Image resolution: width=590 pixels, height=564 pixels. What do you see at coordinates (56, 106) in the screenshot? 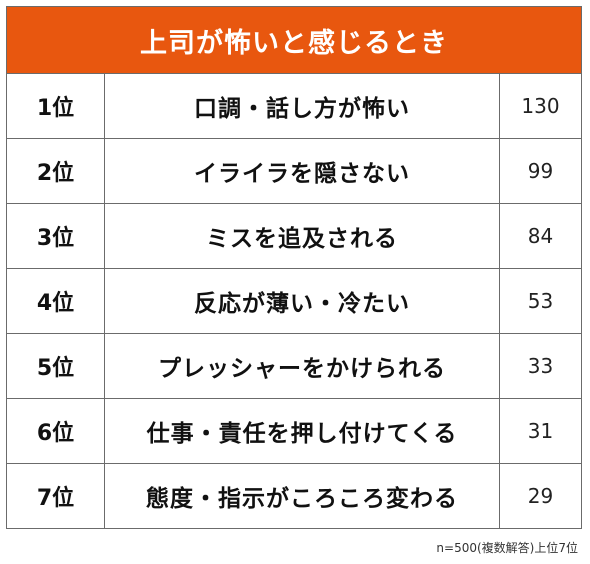
I see `rank-label: 1位` at bounding box center [56, 106].